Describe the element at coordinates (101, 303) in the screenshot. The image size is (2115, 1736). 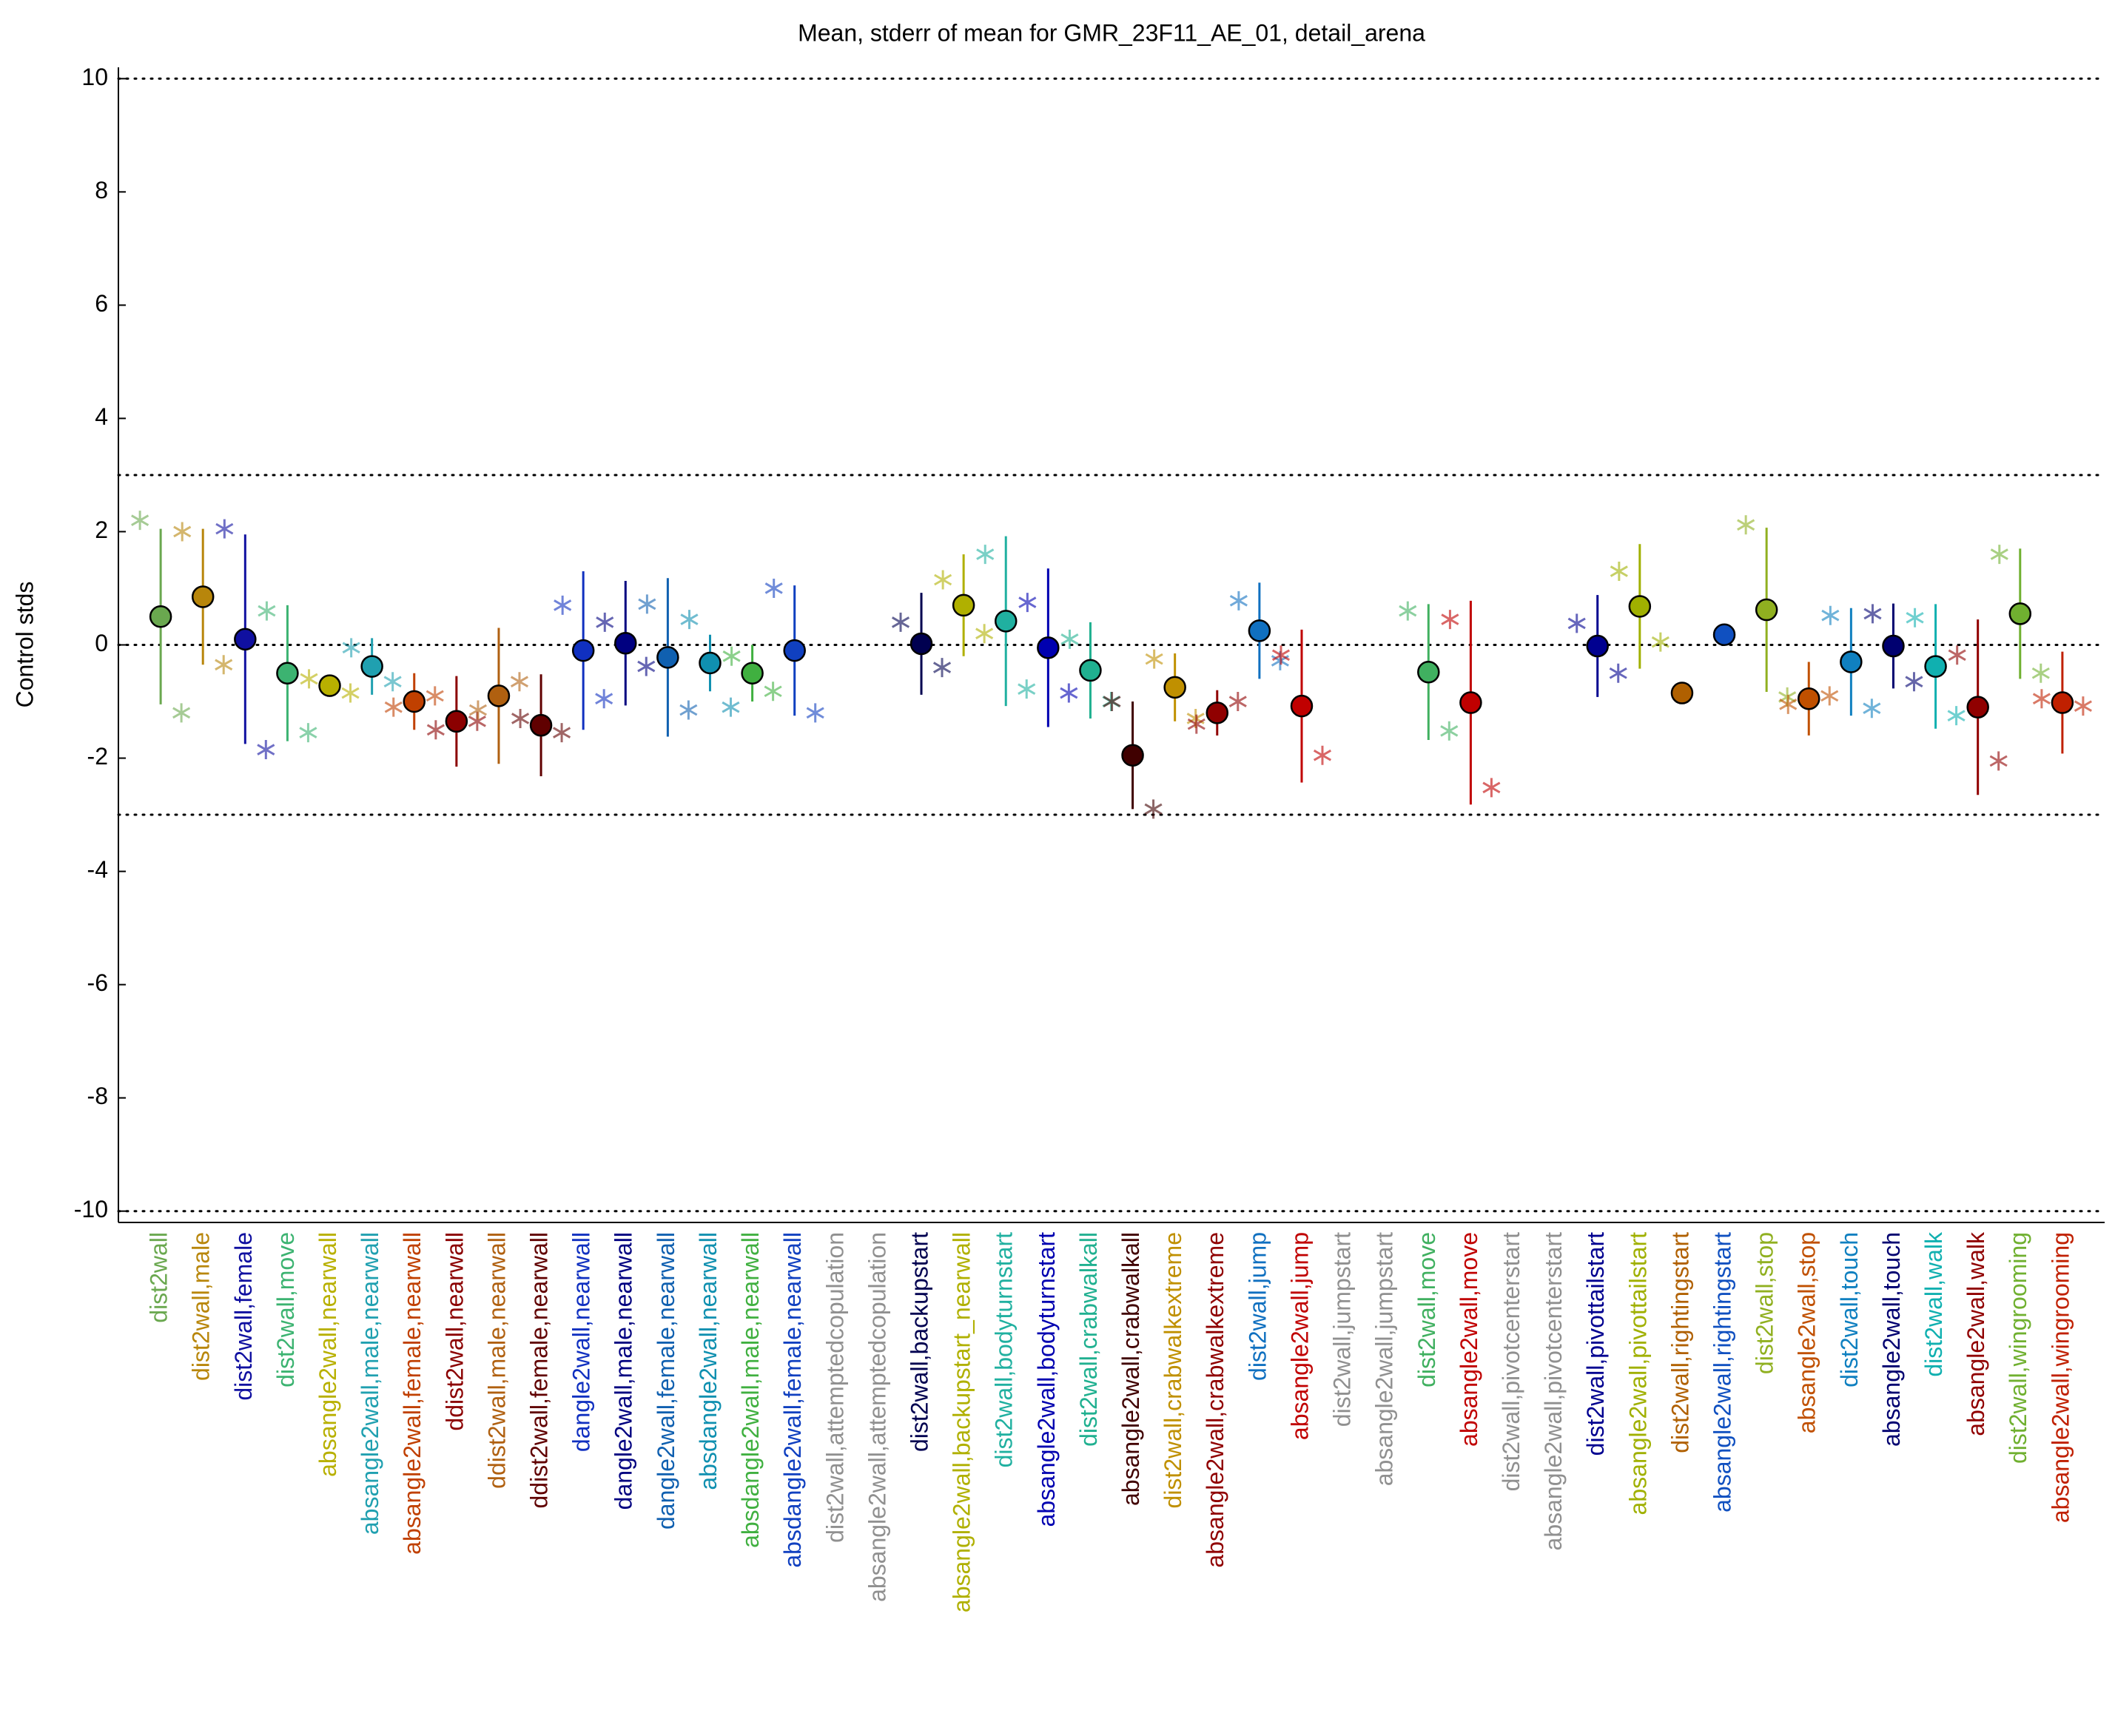
I see `y-tick-label: 6` at that location.